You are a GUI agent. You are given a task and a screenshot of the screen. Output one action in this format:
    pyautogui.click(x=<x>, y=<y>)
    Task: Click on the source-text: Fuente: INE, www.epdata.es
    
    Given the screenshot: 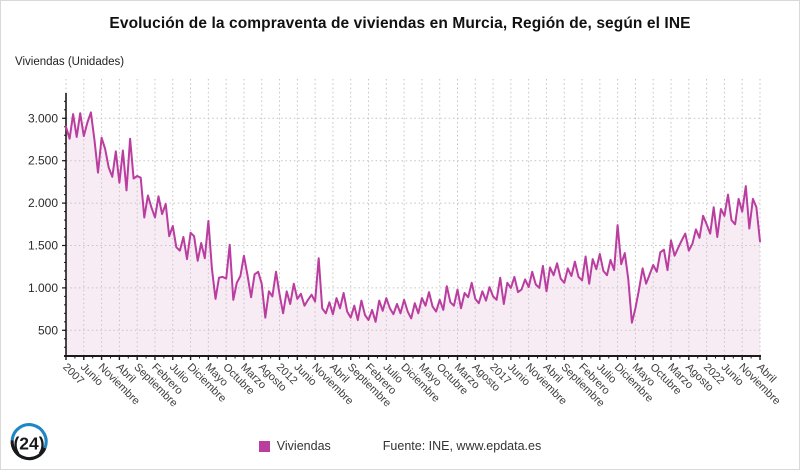 What is the action you would take?
    pyautogui.click(x=462, y=446)
    